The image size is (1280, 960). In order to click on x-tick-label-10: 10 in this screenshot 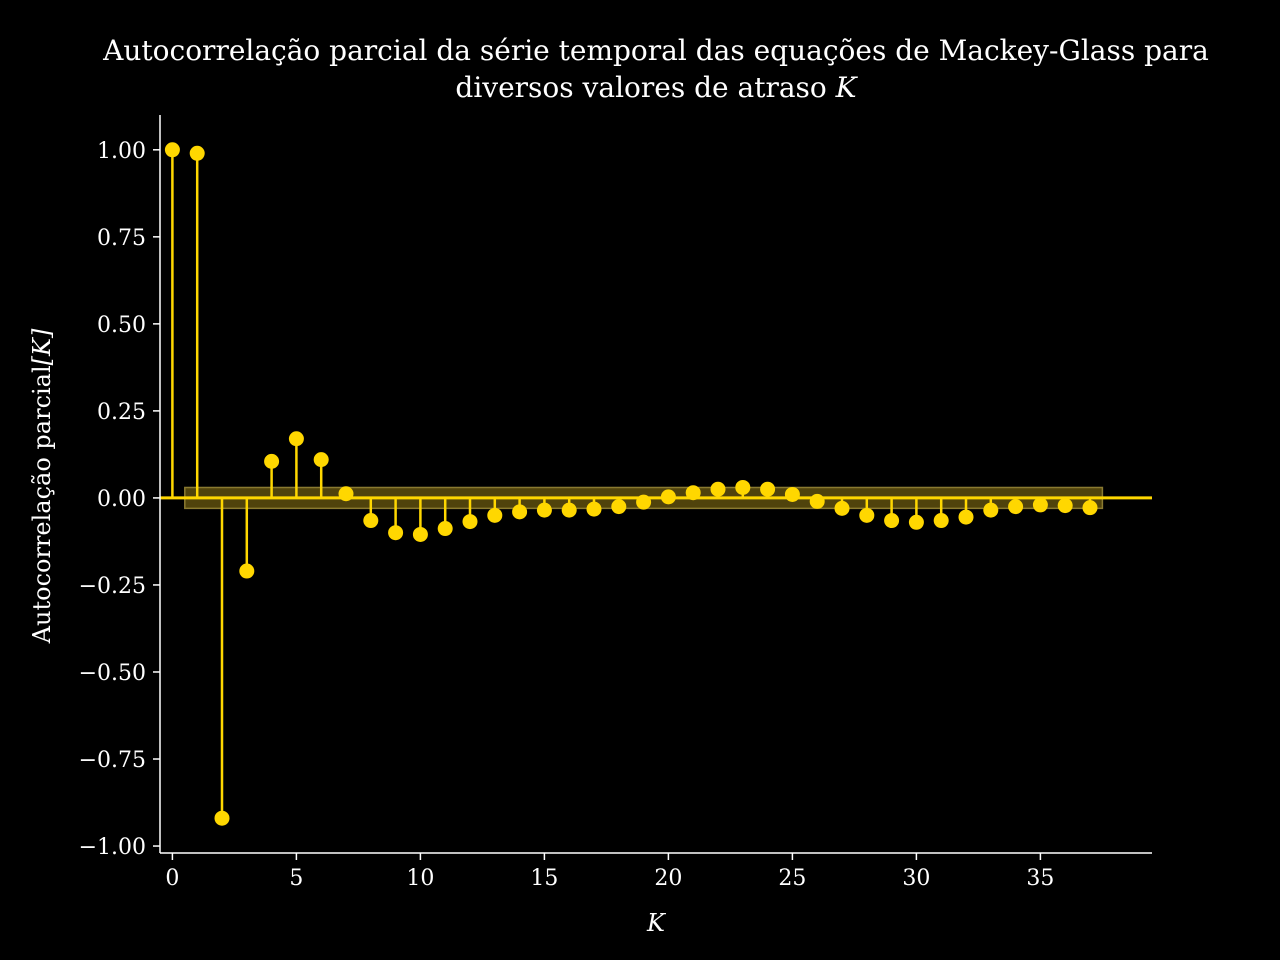, I will do `click(420, 878)`.